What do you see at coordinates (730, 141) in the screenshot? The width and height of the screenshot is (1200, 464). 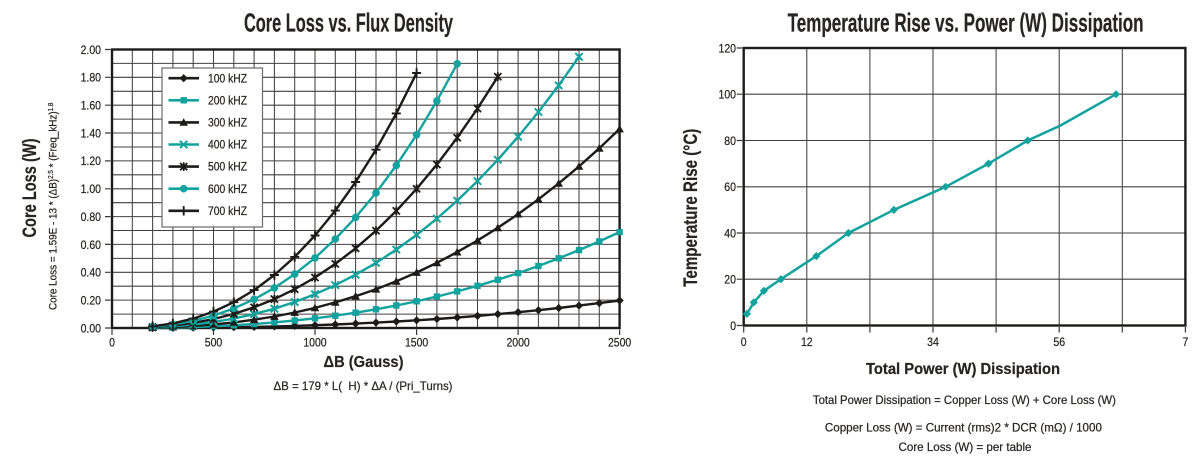 I see `svg-text: 80` at bounding box center [730, 141].